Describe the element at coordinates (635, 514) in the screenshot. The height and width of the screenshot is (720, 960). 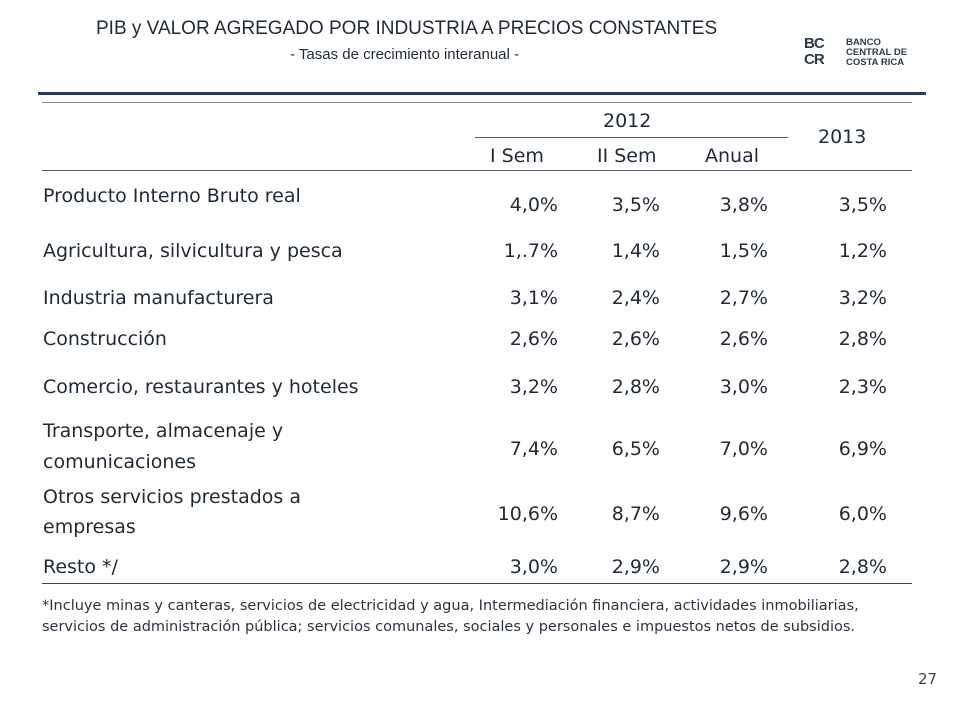
I see `cell-ii-sem: 8,7%` at that location.